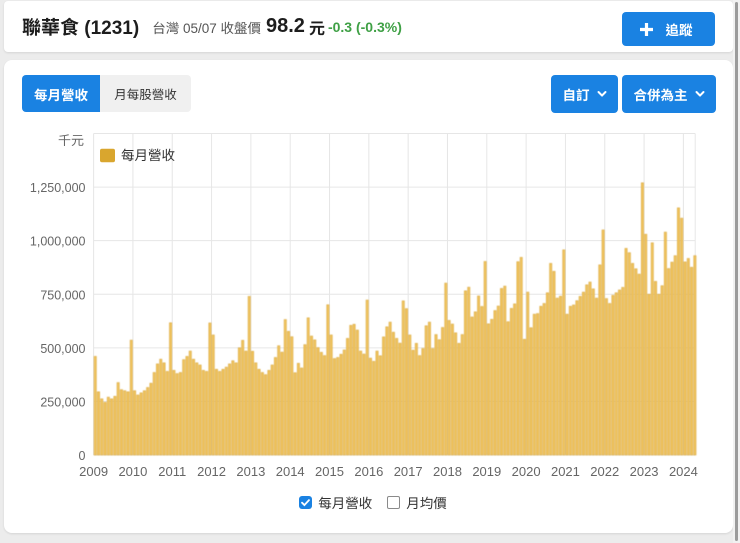 The width and height of the screenshot is (740, 543). What do you see at coordinates (447, 471) in the screenshot?
I see `svg-text: 2018` at bounding box center [447, 471].